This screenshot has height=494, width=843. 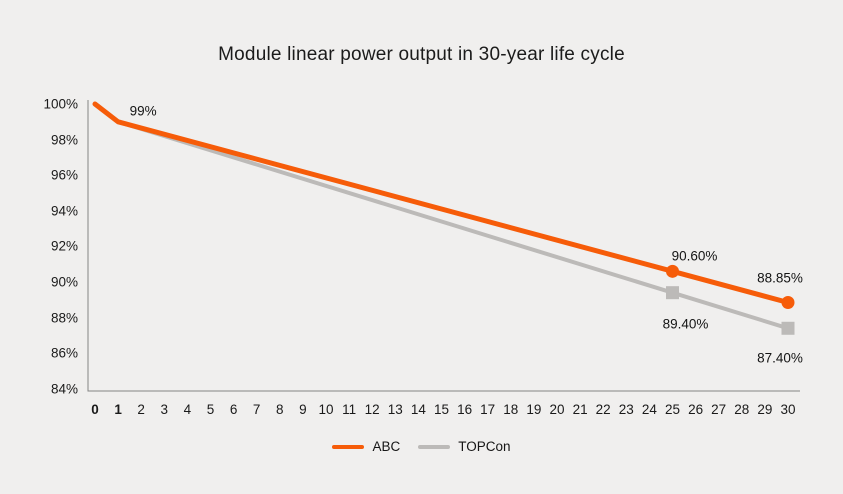 What do you see at coordinates (349, 409) in the screenshot?
I see `x-tick-label: 11` at bounding box center [349, 409].